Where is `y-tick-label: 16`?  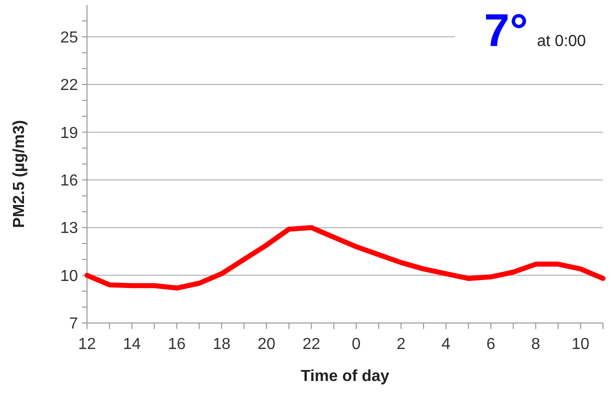
y-tick-label: 16 is located at coordinates (69, 181).